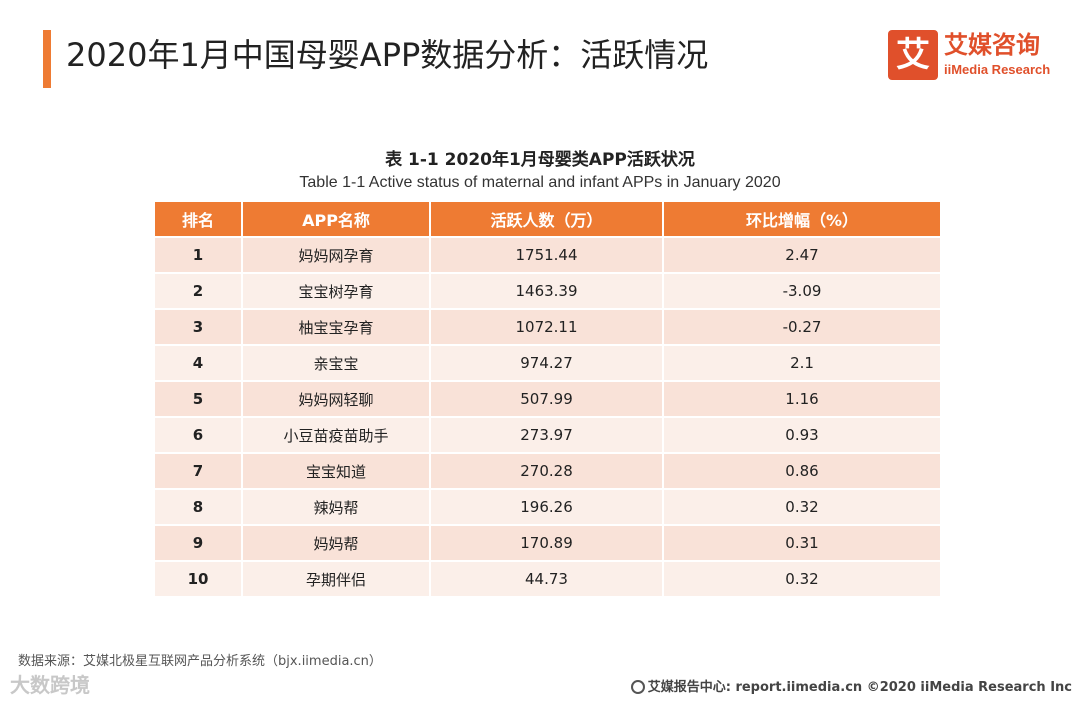 The image size is (1080, 702). Describe the element at coordinates (801, 434) in the screenshot. I see `cell-growth: 0.93` at that location.